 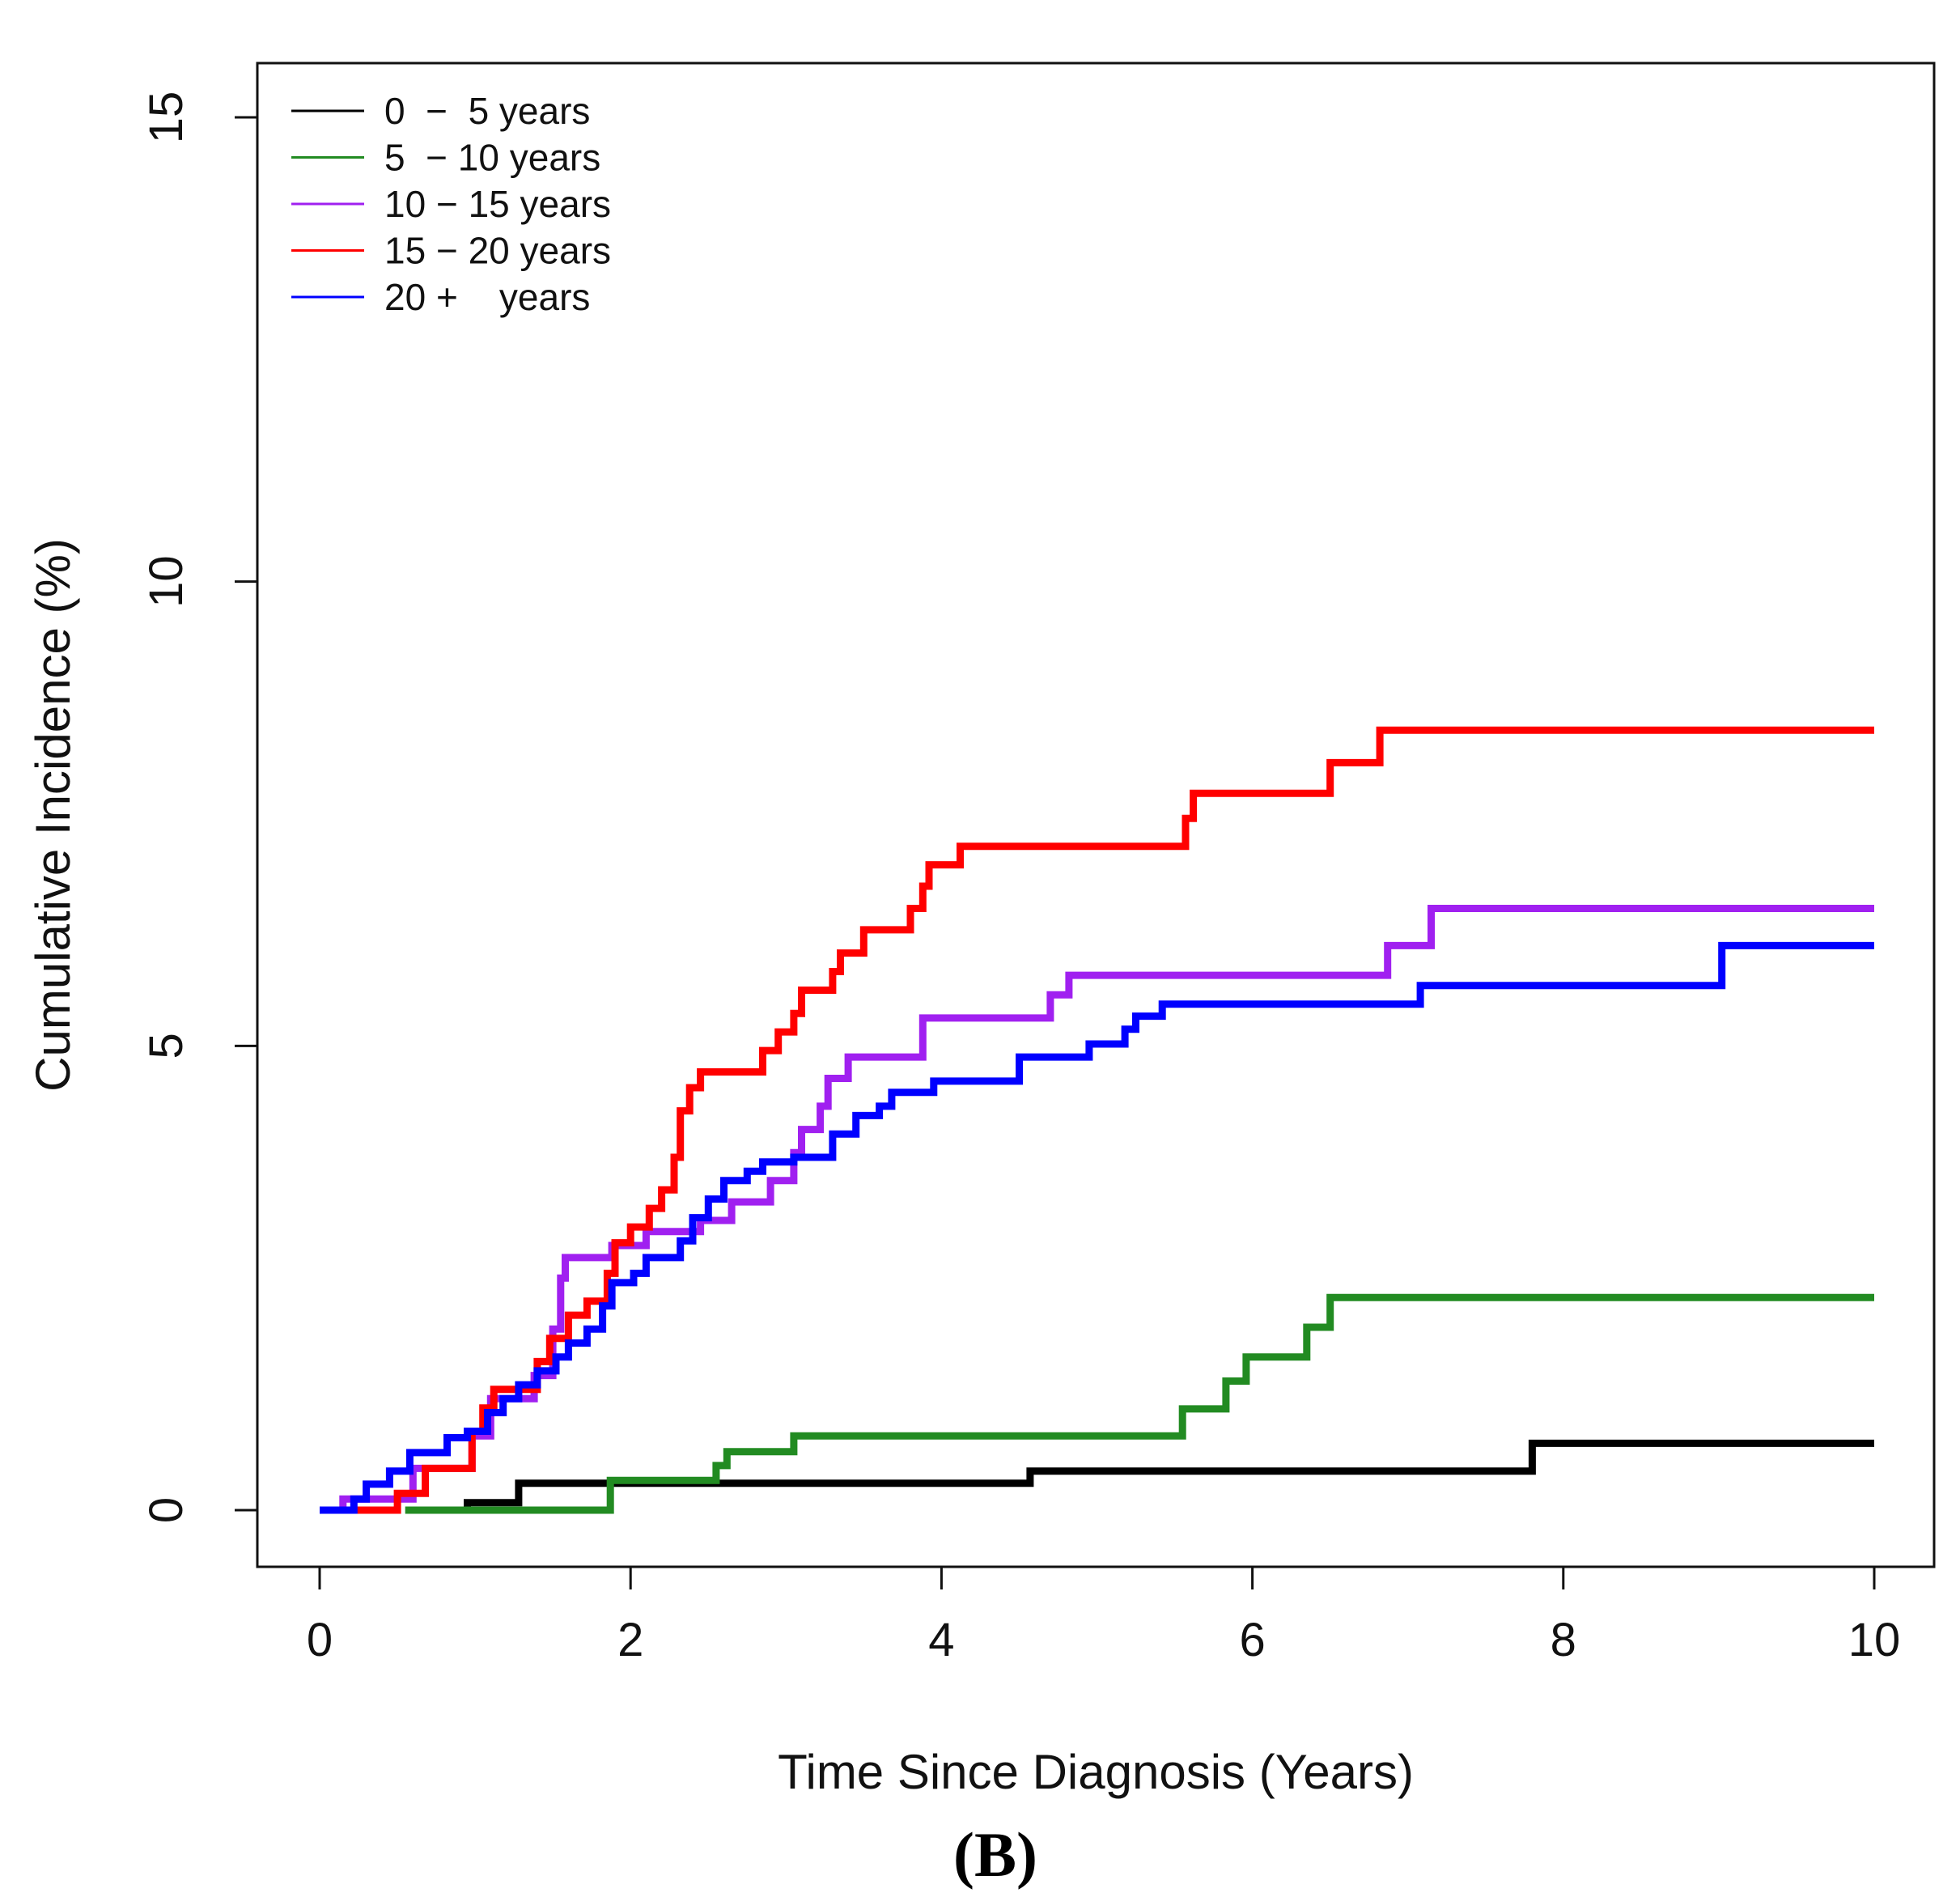 What do you see at coordinates (941, 1640) in the screenshot?
I see `x-tick-label: 4` at bounding box center [941, 1640].